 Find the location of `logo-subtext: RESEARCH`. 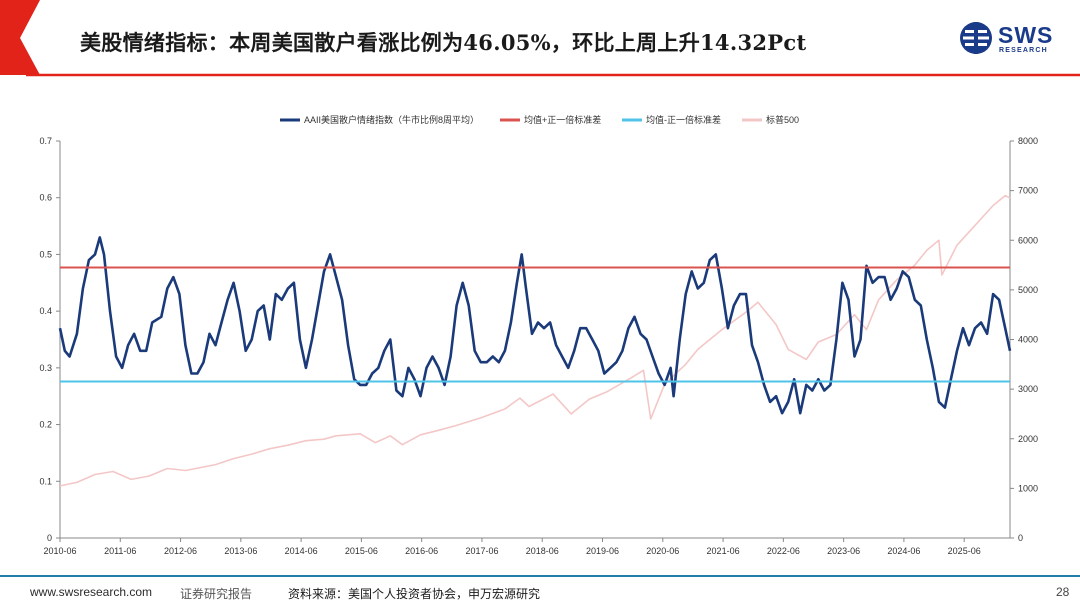

logo-subtext: RESEARCH is located at coordinates (1023, 50).